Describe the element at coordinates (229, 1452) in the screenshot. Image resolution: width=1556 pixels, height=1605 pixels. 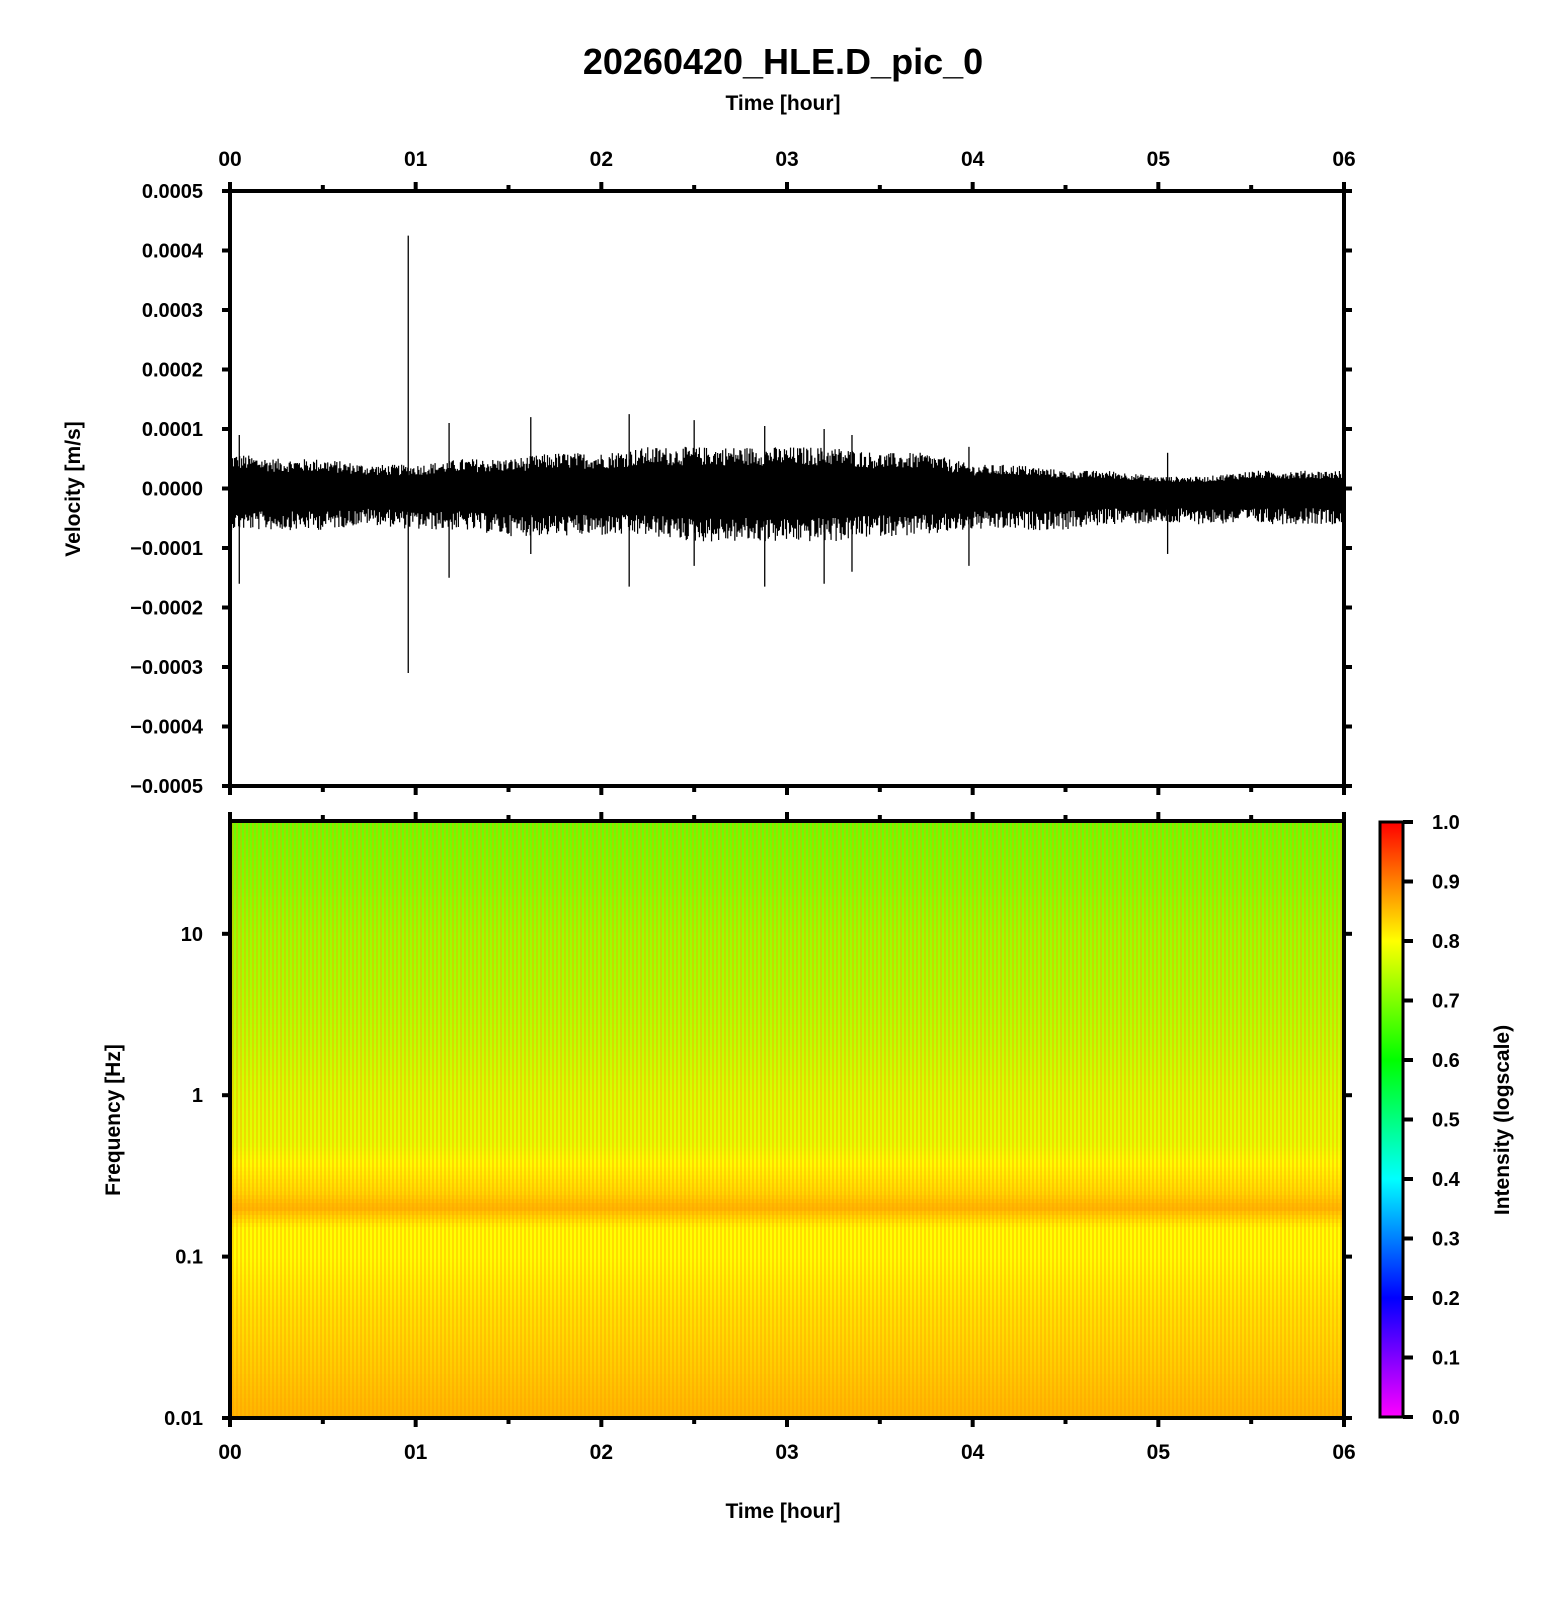
I see `spectrogram-x-tick-label: 00` at that location.